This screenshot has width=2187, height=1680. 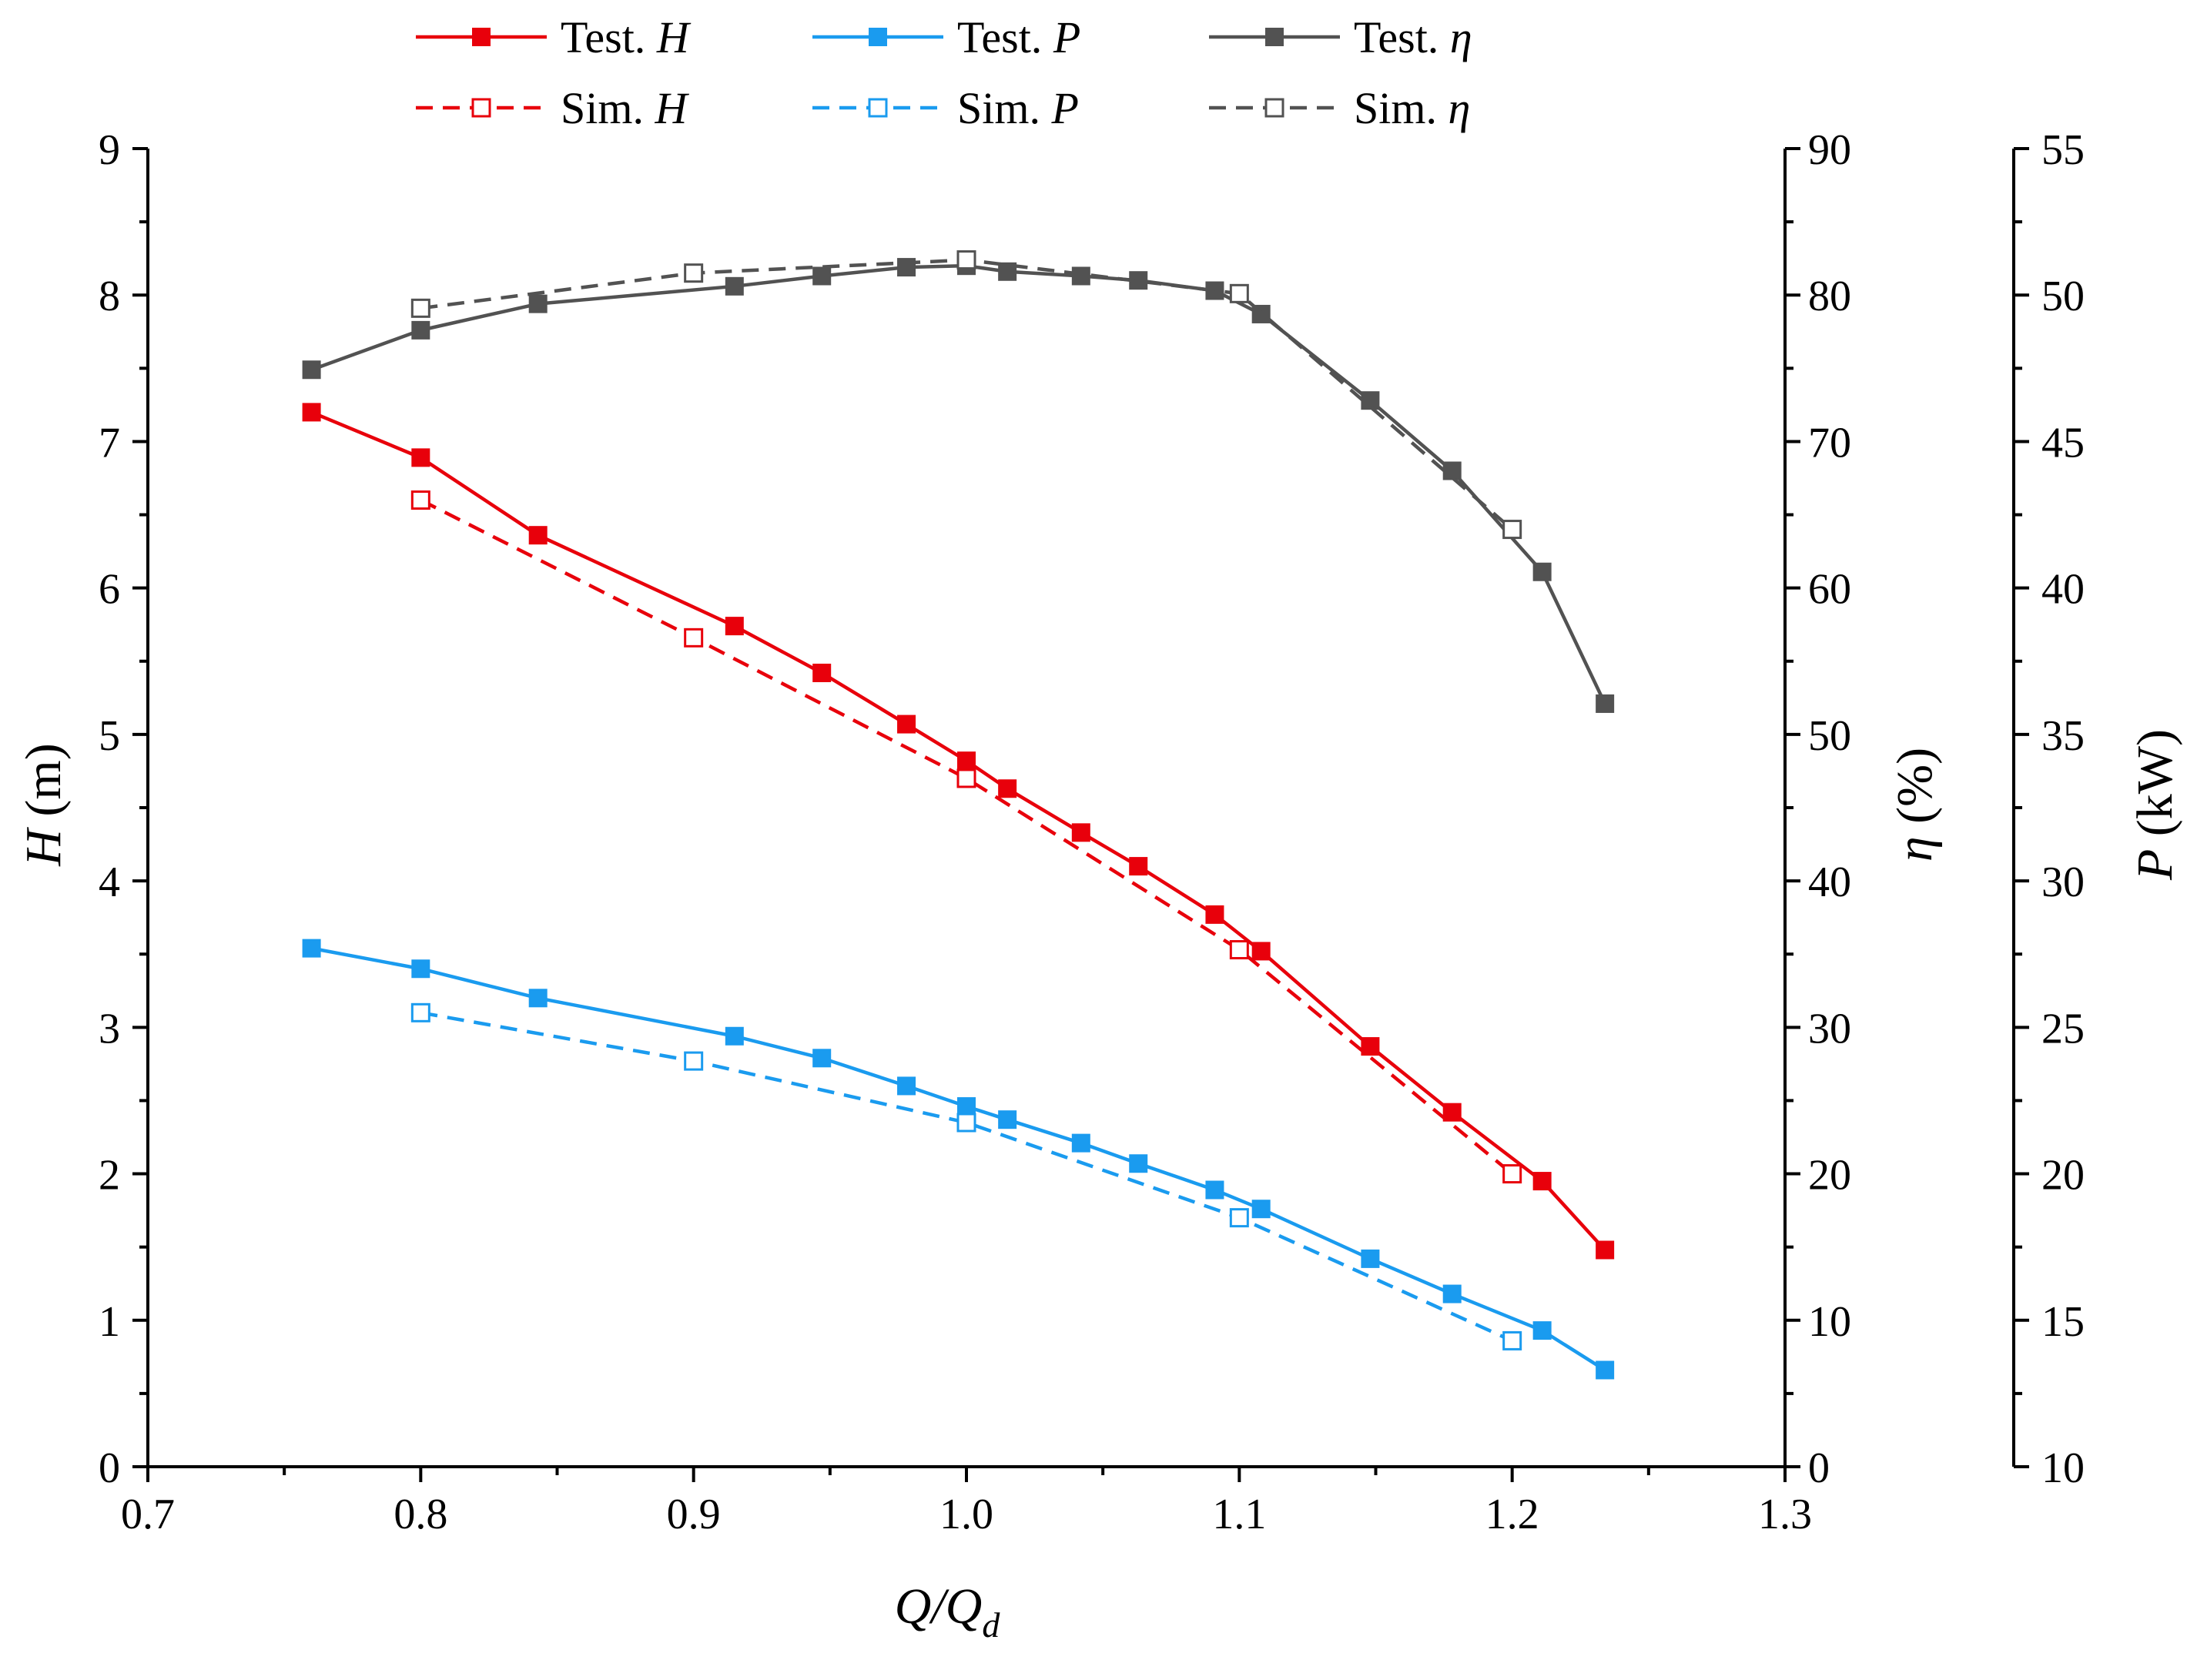 I want to click on y-tick-label-eta: 30, so click(x=1829, y=1029).